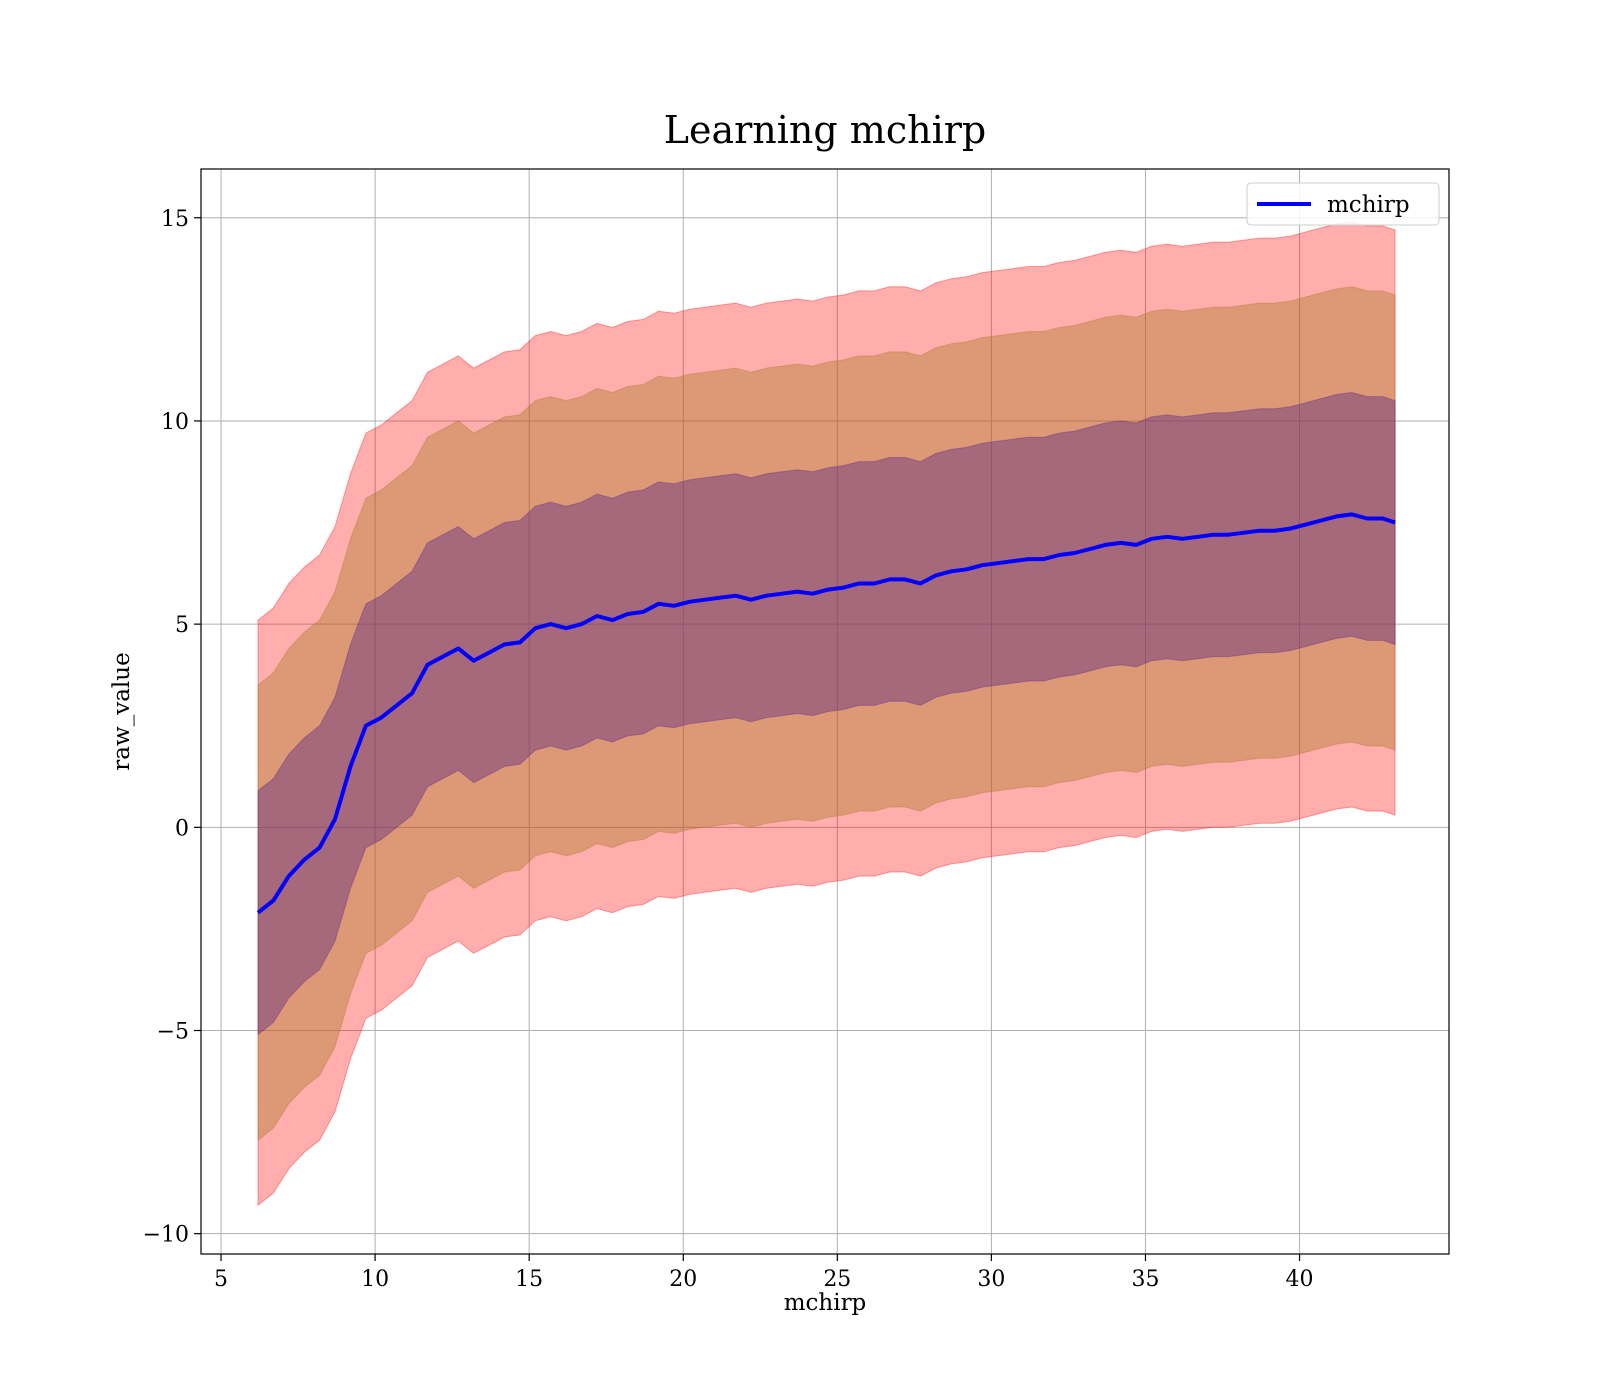  Describe the element at coordinates (764, 1273) in the screenshot. I see `x-axis-ticks: 5 10 15 20 25 30 35 40` at that location.